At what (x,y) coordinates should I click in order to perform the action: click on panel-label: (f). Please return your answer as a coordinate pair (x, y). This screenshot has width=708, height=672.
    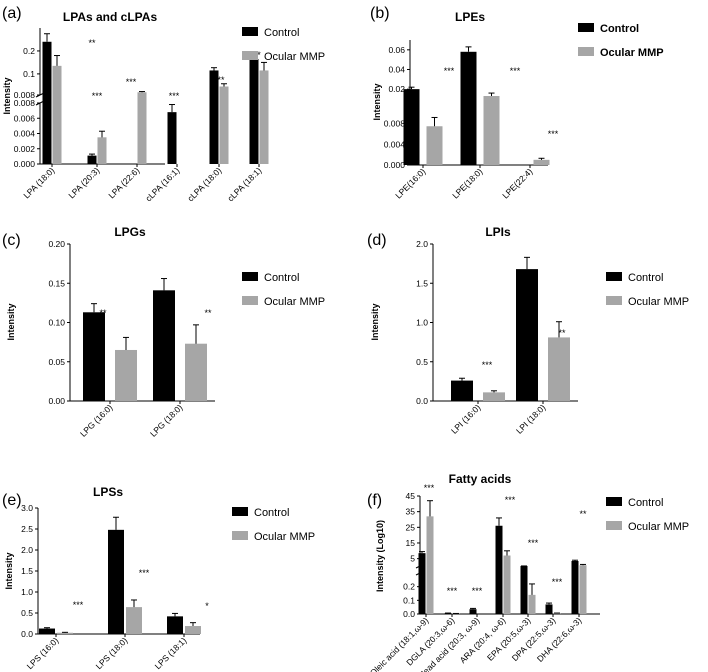
    Looking at the image, I should click on (374, 500).